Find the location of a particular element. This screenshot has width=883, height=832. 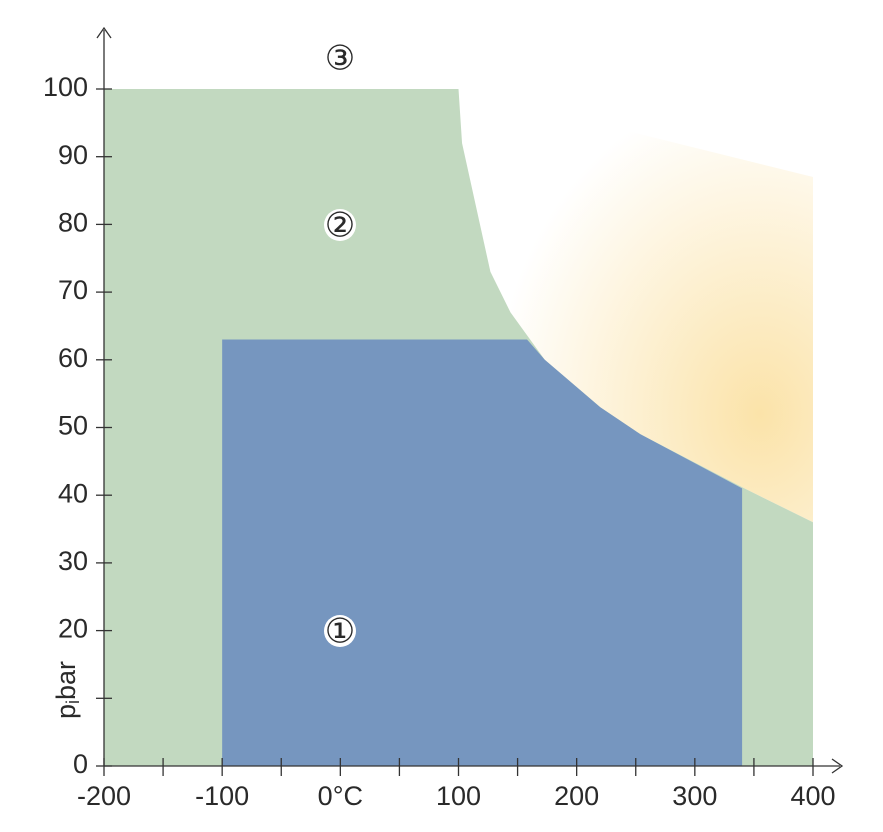

annotation: ② is located at coordinates (340, 226).